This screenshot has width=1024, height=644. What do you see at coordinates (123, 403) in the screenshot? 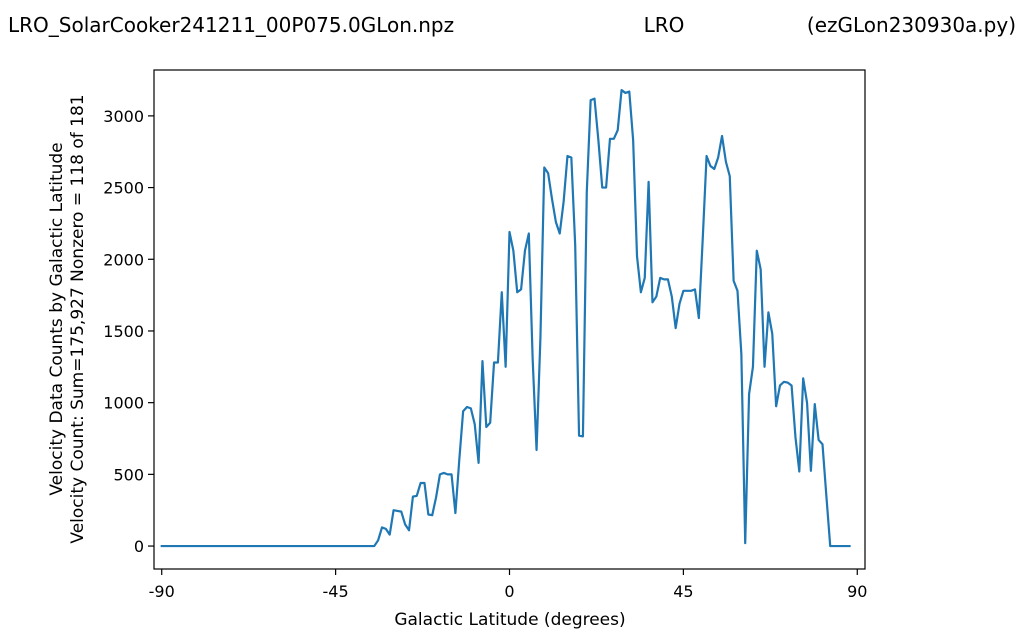
I see `y-tick-label: 1000` at bounding box center [123, 403].